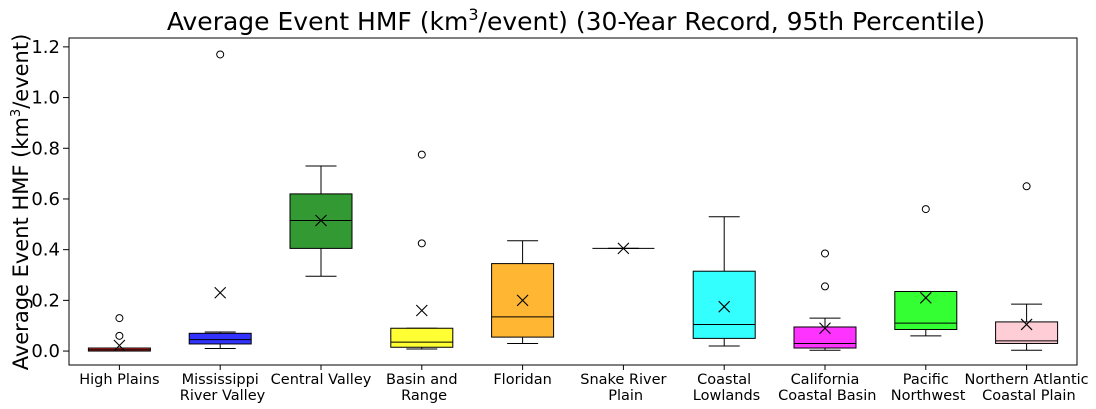 The image size is (1096, 409). What do you see at coordinates (422, 396) in the screenshot?
I see `x-tick-label: Range` at bounding box center [422, 396].